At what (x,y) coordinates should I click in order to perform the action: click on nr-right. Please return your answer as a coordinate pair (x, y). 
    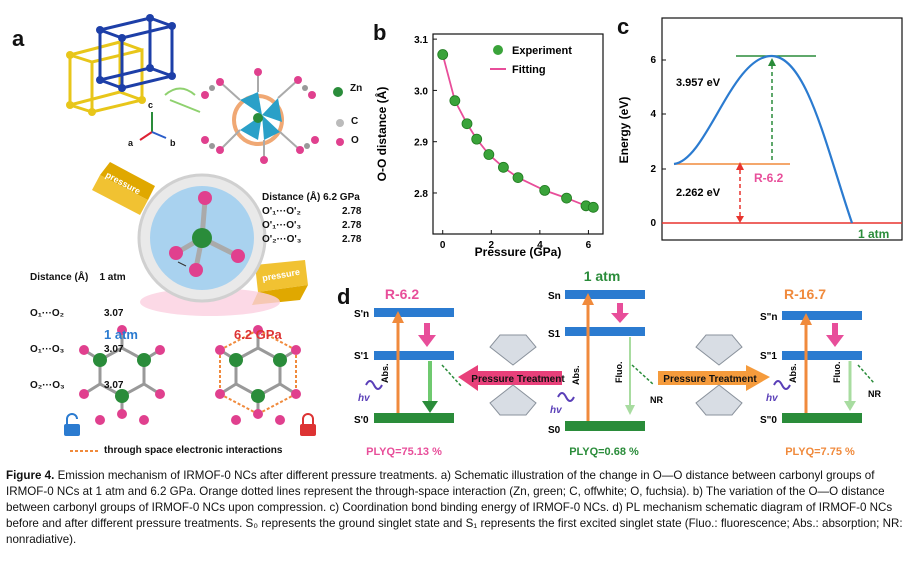
    Looking at the image, I should click on (866, 374).